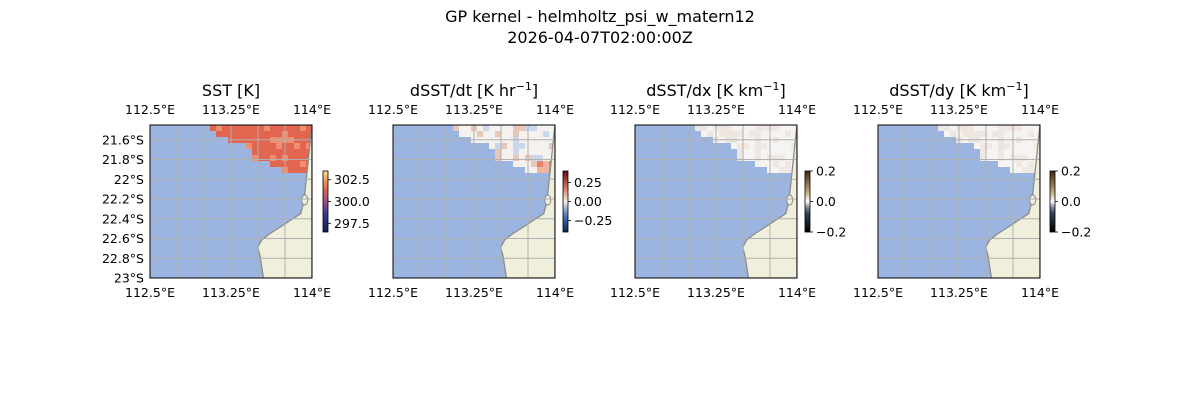  I want to click on bottom-tick-label: 113.25°E, so click(231, 292).